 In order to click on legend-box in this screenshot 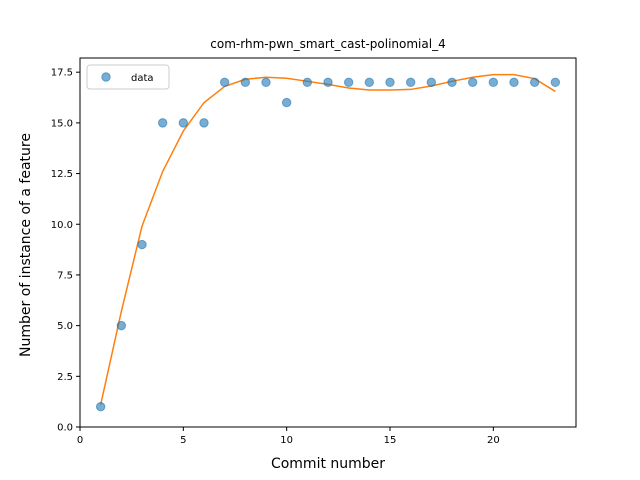, I will do `click(128, 77)`.